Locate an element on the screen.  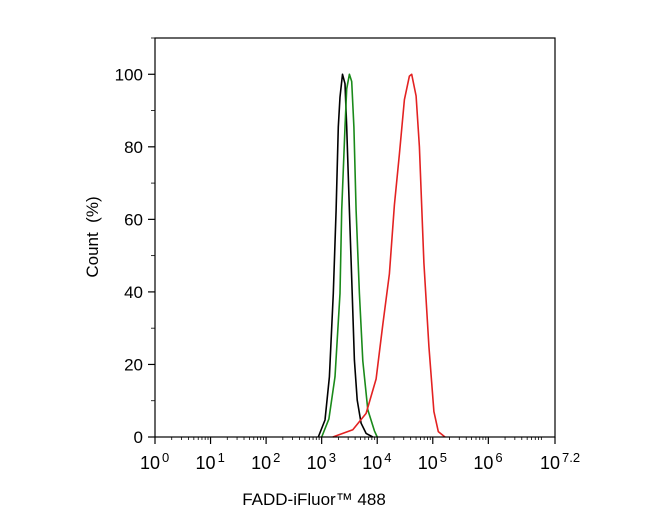
x-tick-label: 10 1 is located at coordinates (210, 461).